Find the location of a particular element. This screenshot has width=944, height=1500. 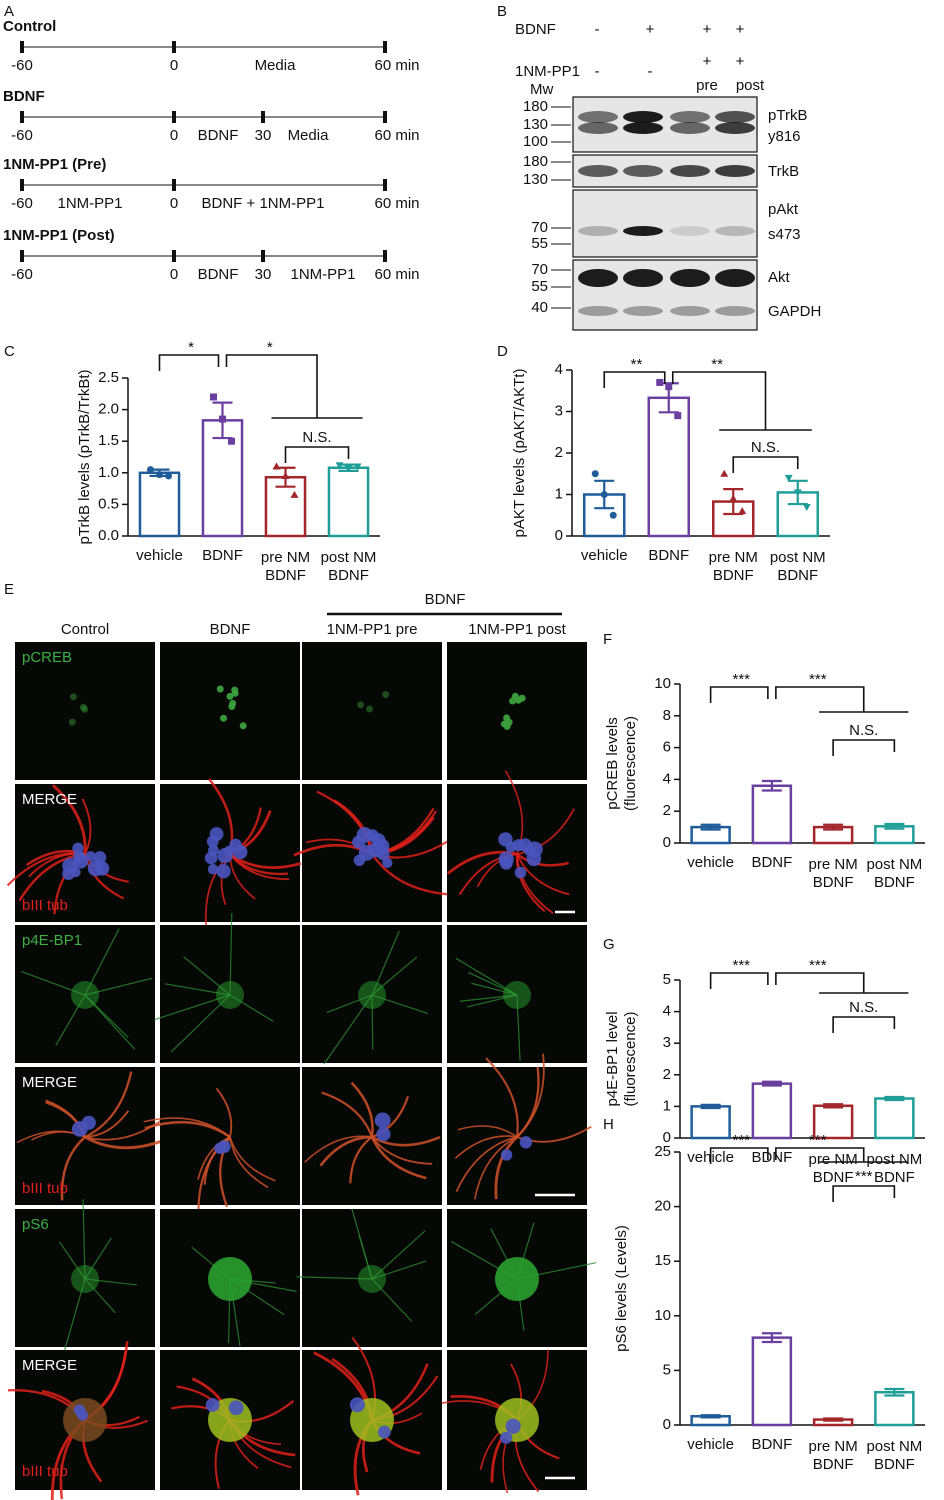

panel-label: G is located at coordinates (609, 944).